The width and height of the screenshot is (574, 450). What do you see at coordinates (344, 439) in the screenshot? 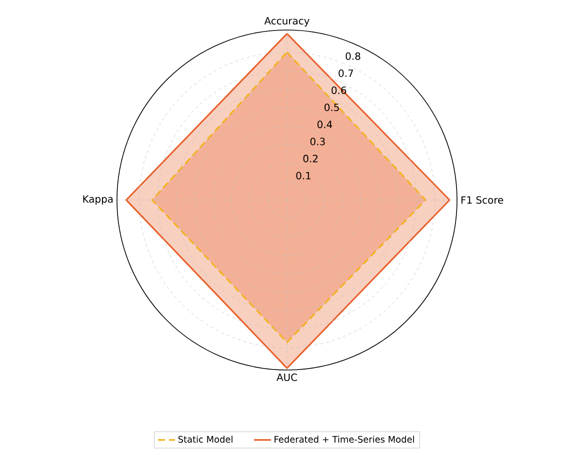
I see `legend-label: Federated + Time-Series Model` at bounding box center [344, 439].